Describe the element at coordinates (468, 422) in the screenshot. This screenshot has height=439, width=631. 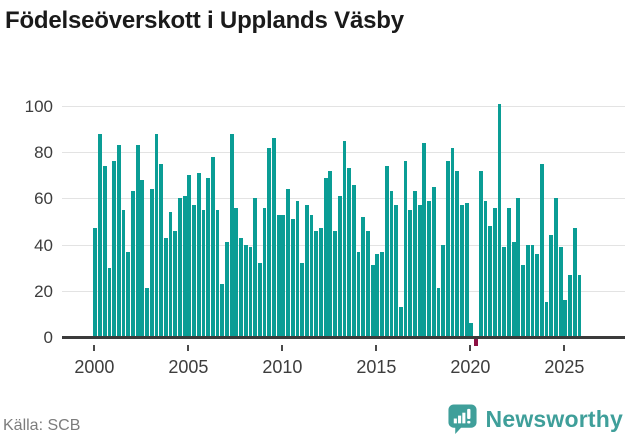
I see `logo-exclamation-dot` at that location.